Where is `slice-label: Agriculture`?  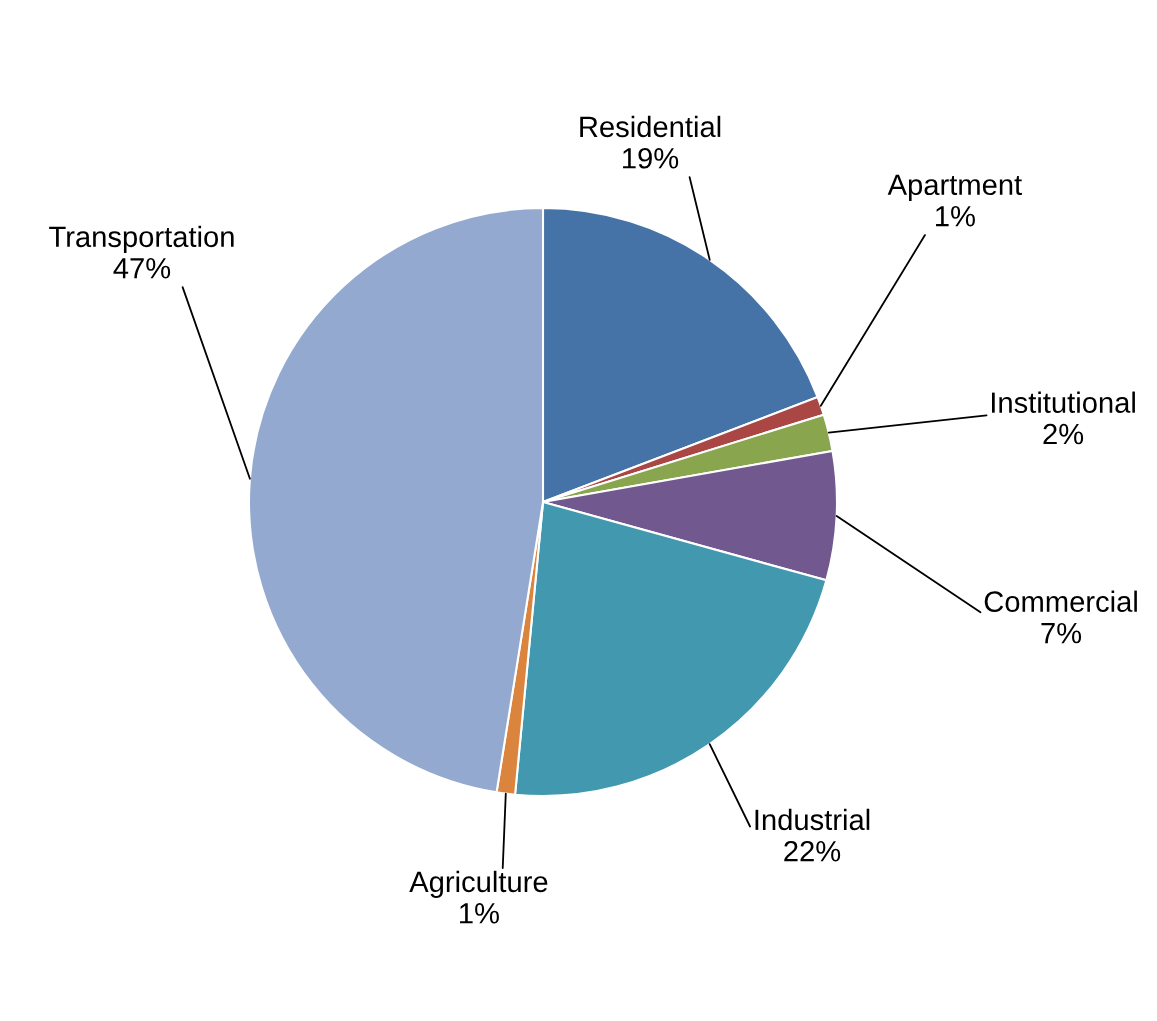
slice-label: Agriculture is located at coordinates (478, 884).